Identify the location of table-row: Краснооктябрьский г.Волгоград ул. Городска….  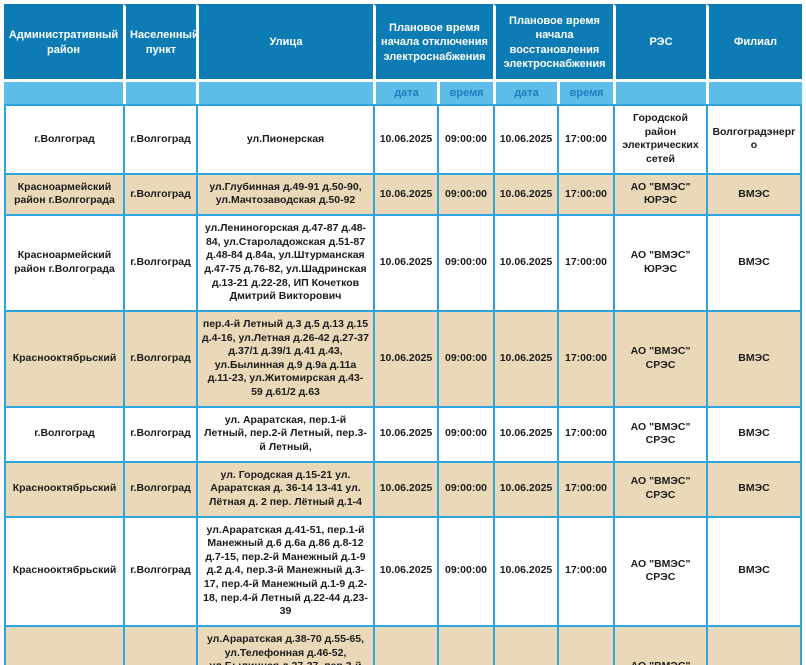
(403, 488).